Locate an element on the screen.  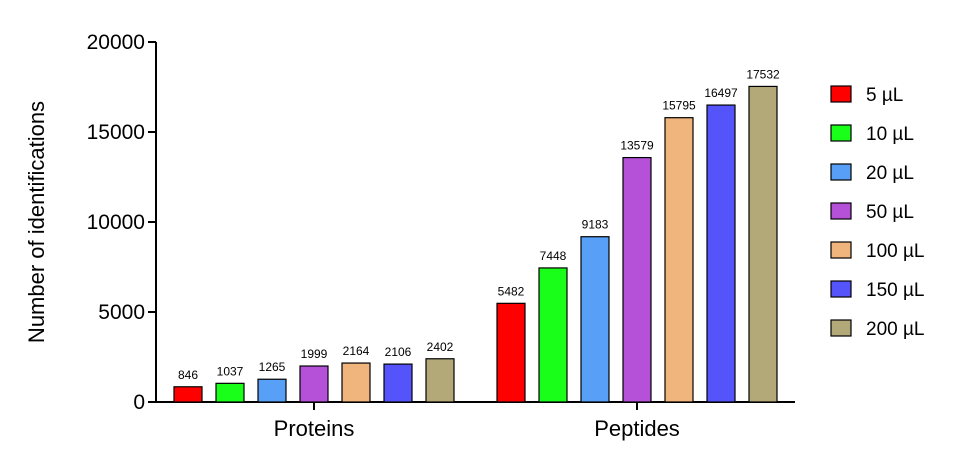
bar-value-label: 1999 is located at coordinates (314, 354).